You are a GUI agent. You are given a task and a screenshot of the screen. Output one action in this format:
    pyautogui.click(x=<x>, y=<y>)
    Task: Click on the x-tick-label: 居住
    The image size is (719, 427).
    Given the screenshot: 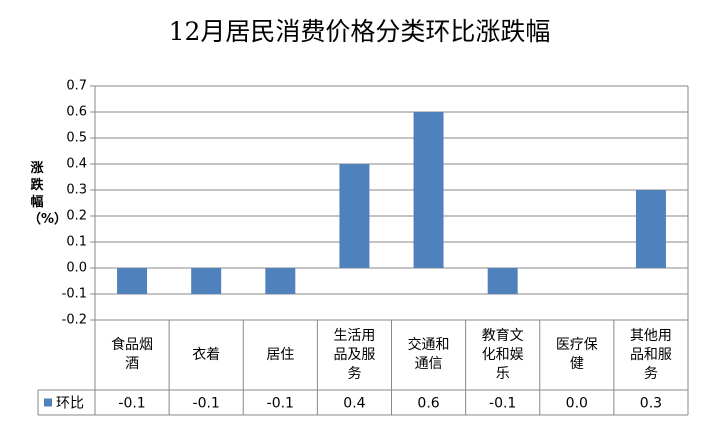 What is the action you would take?
    pyautogui.click(x=280, y=355)
    